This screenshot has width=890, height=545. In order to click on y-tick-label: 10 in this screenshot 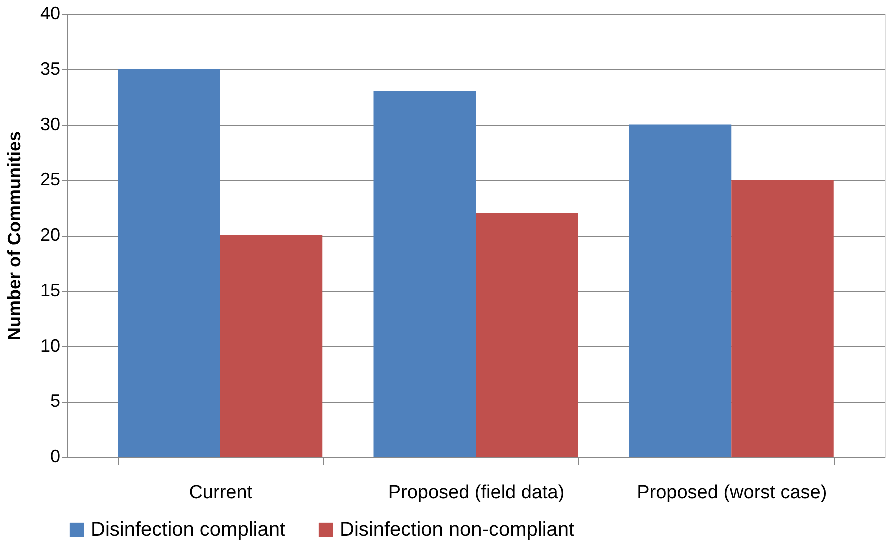, I will do `click(50, 346)`.